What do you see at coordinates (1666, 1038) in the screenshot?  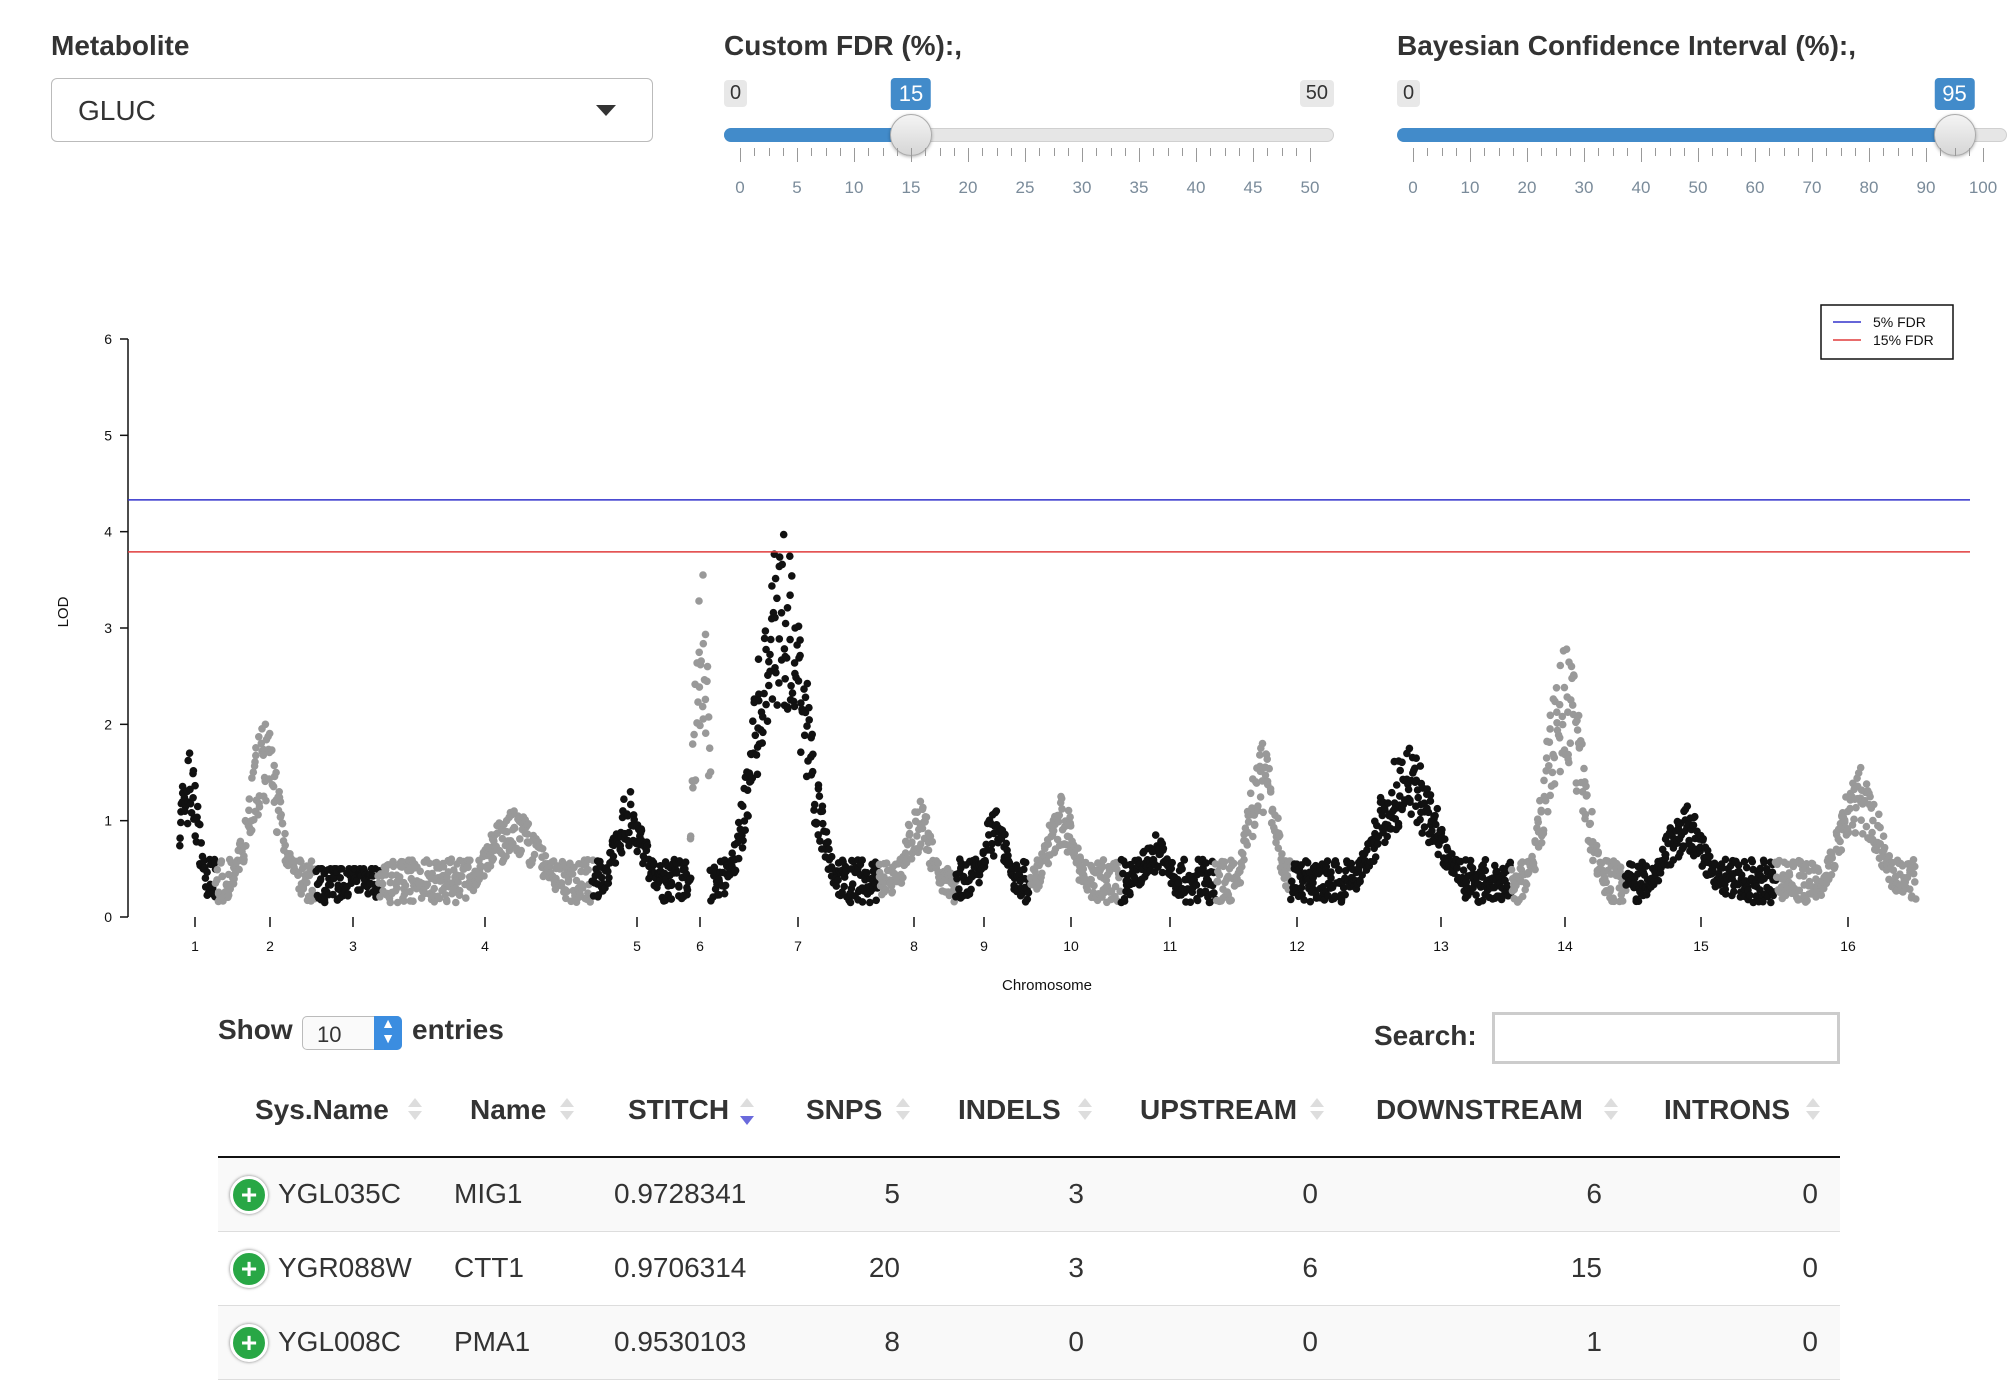 I see `search-input` at bounding box center [1666, 1038].